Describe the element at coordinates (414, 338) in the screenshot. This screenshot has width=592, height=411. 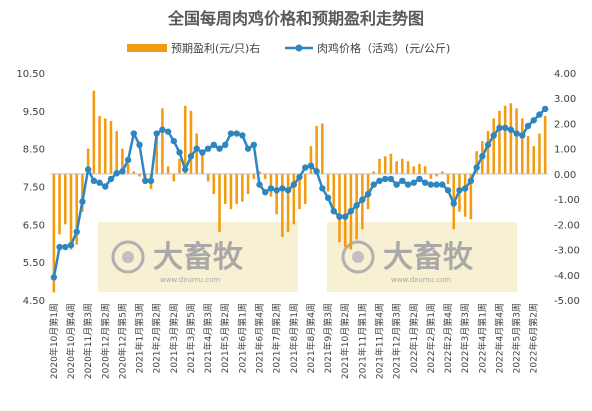
I see `x-tick-label: 2022年1月第2周` at that location.